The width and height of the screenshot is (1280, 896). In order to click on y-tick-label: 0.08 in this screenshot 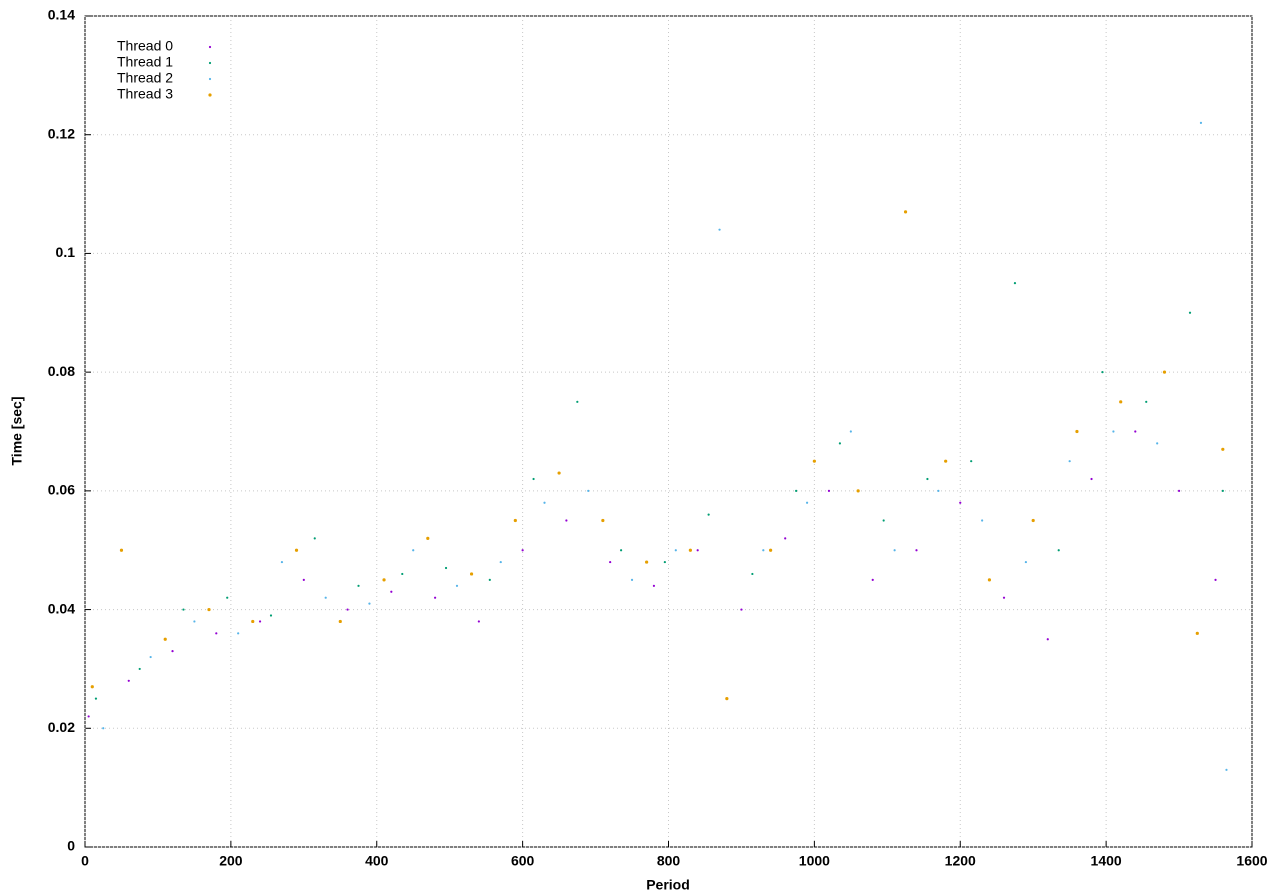, I will do `click(61, 371)`.